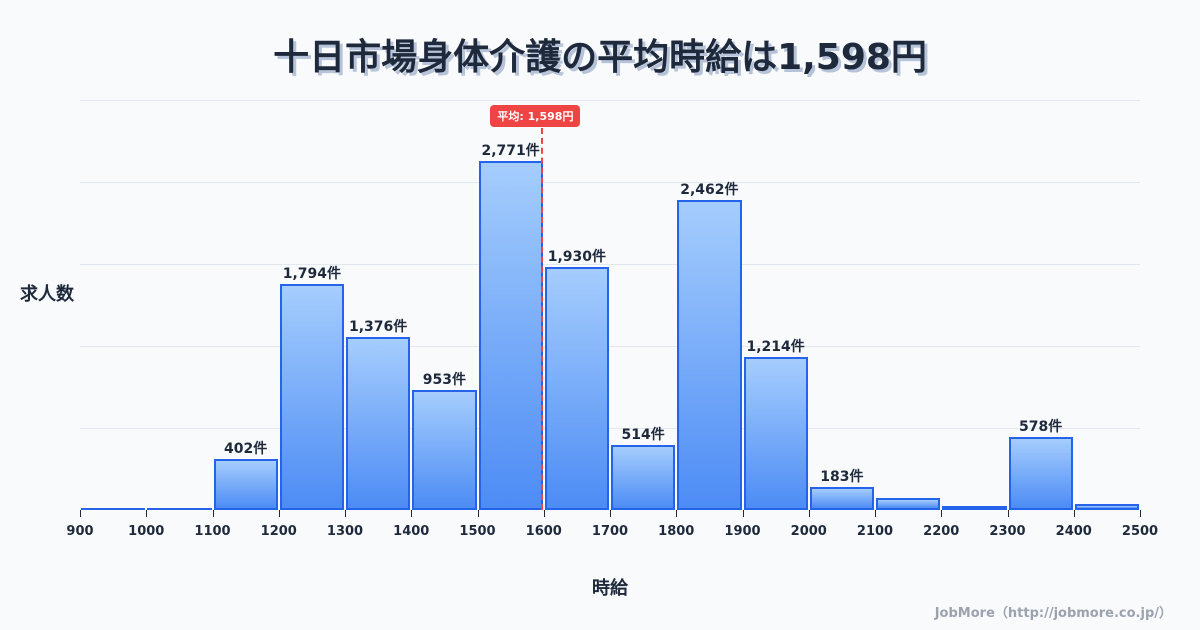 This screenshot has height=630, width=1200. What do you see at coordinates (941, 531) in the screenshot?
I see `x-tick-label: 2200` at bounding box center [941, 531].